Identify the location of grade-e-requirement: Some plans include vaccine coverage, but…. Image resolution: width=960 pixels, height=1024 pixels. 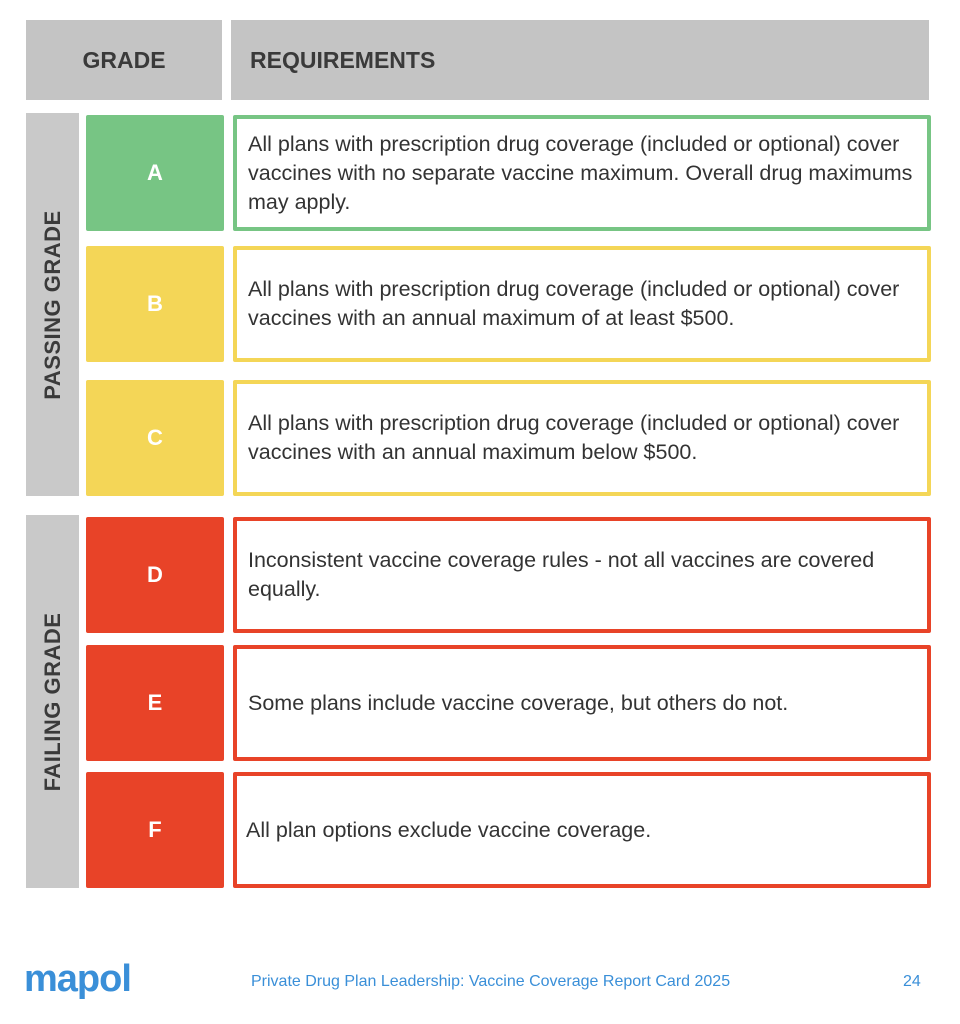
(582, 703).